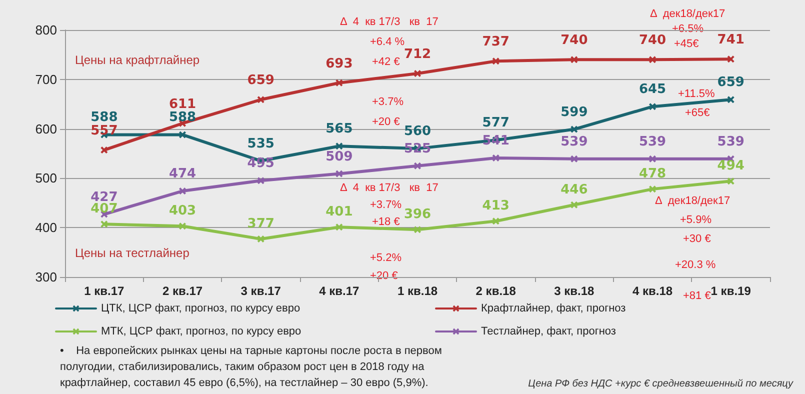  What do you see at coordinates (574, 291) in the screenshot?
I see `x-tick-label: 3 кв.18` at bounding box center [574, 291].